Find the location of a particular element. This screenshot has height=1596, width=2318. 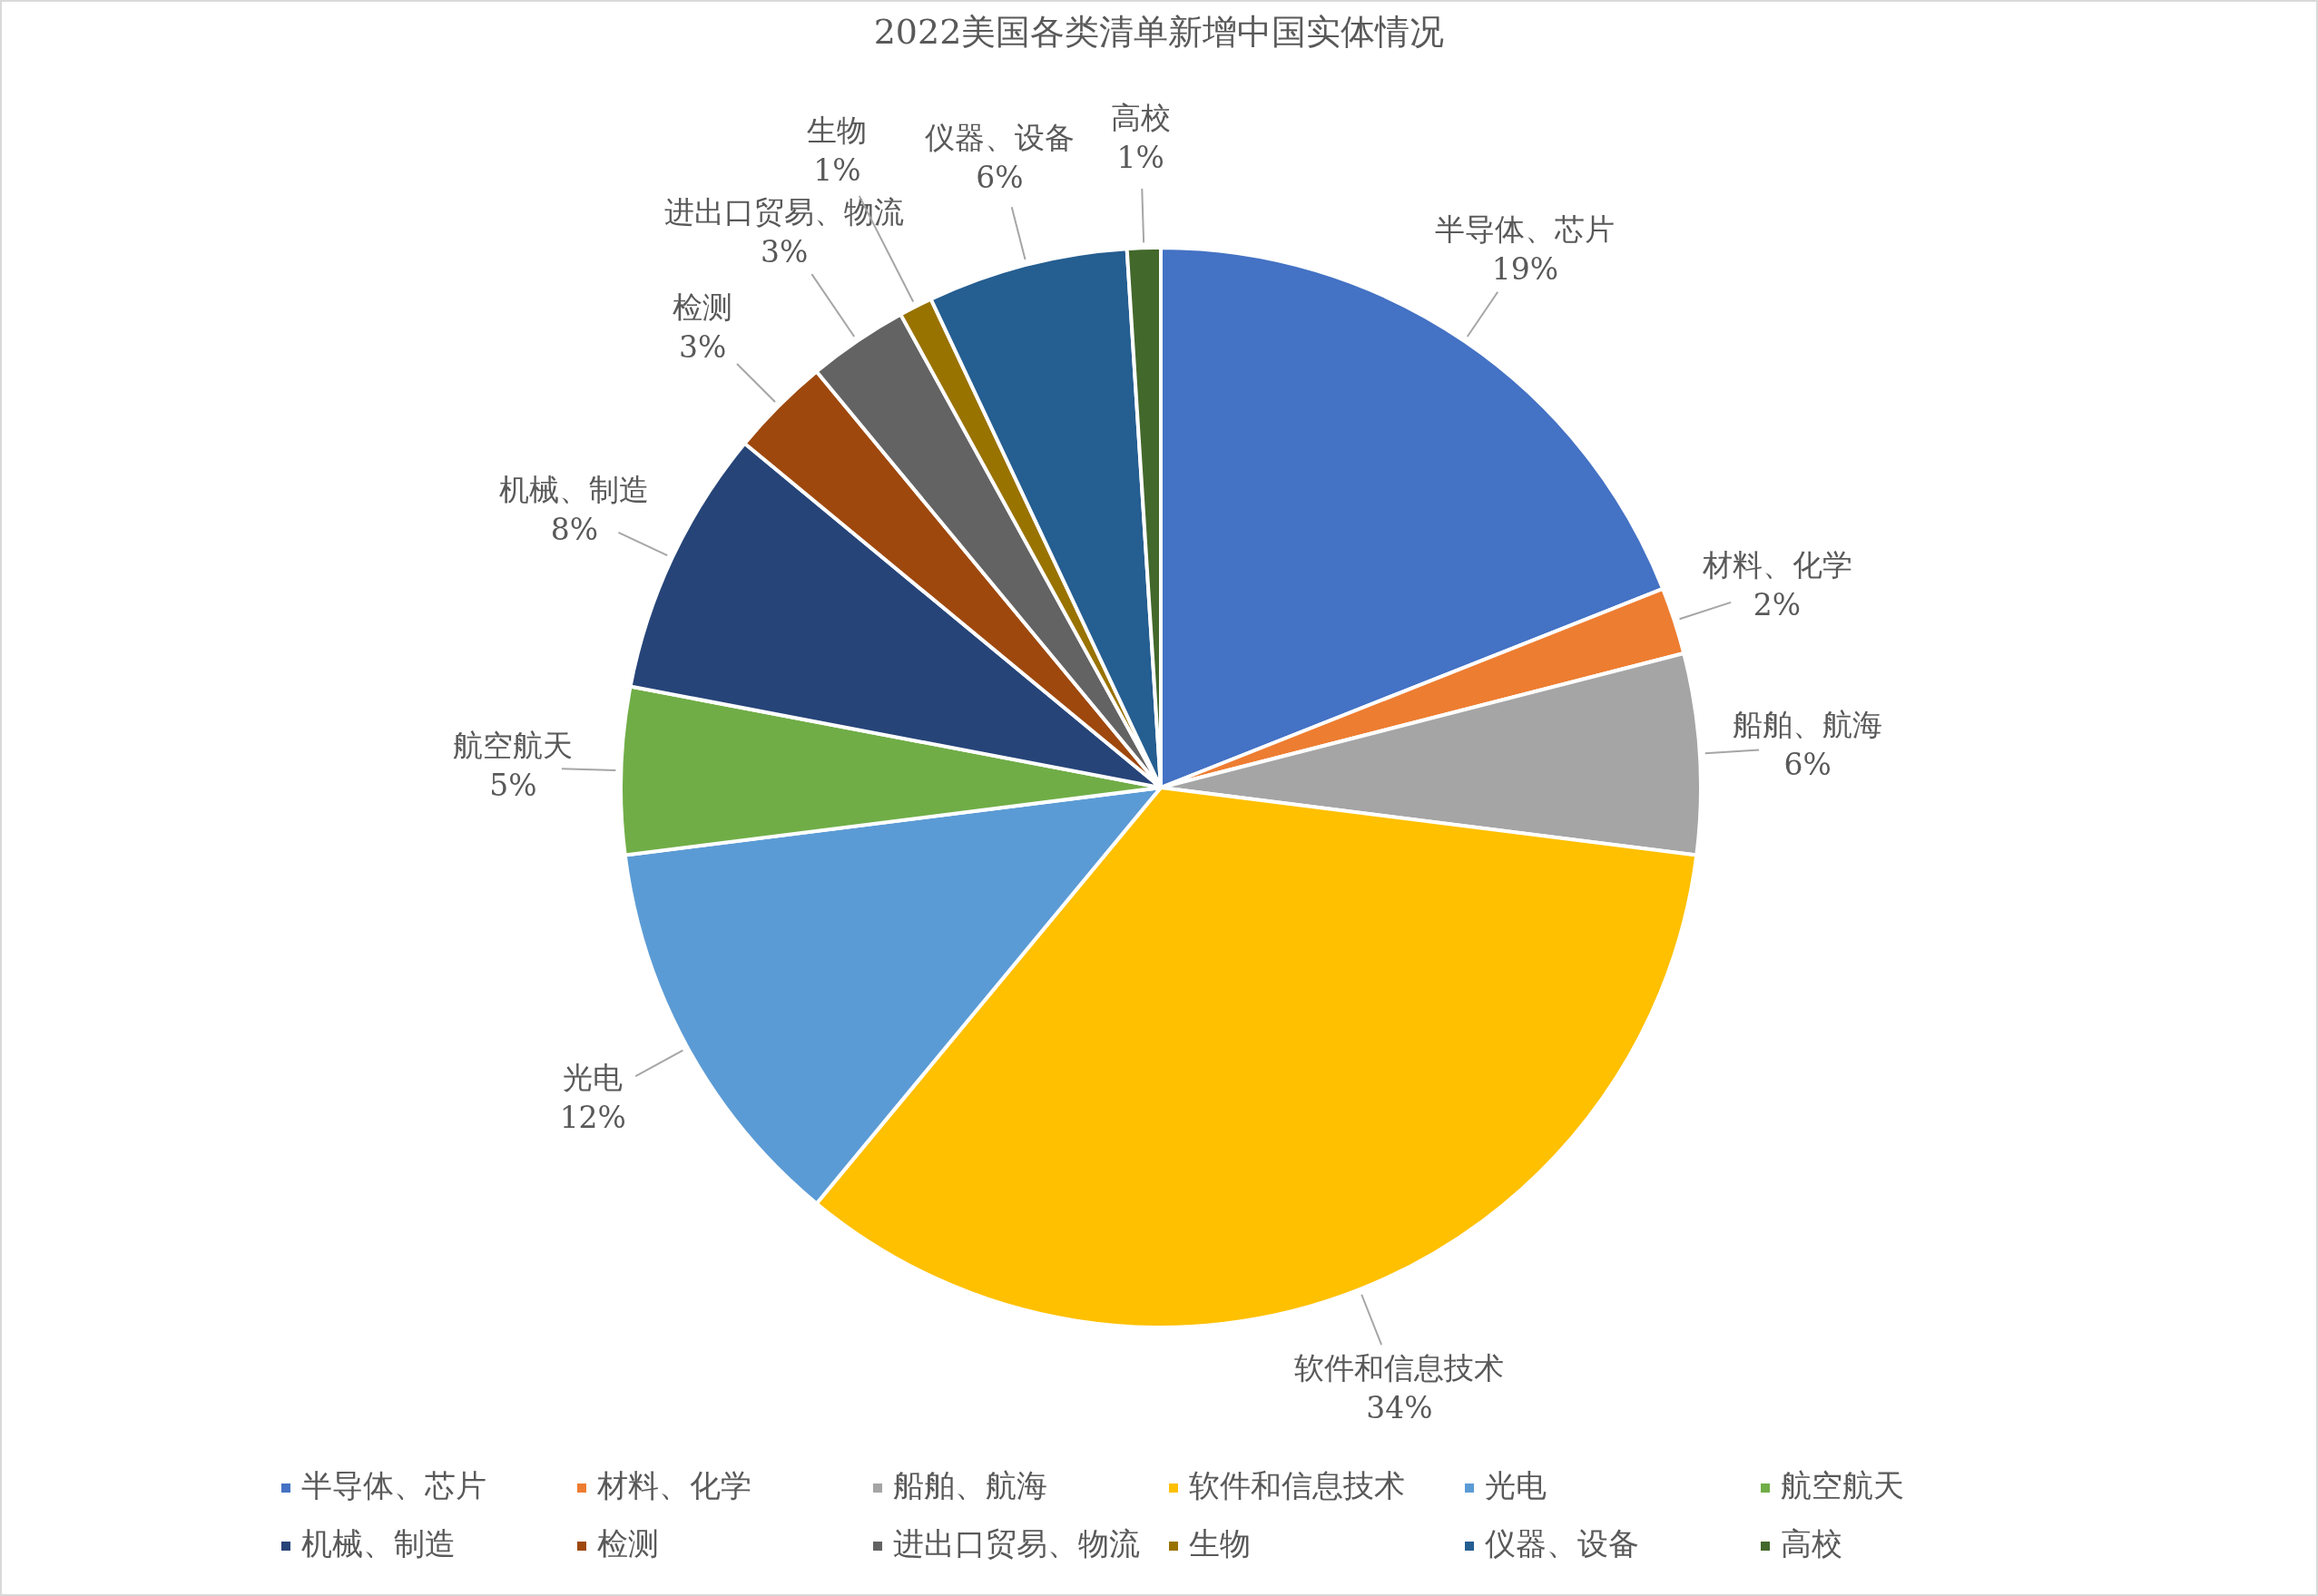

slice-label: 生物 is located at coordinates (837, 131).